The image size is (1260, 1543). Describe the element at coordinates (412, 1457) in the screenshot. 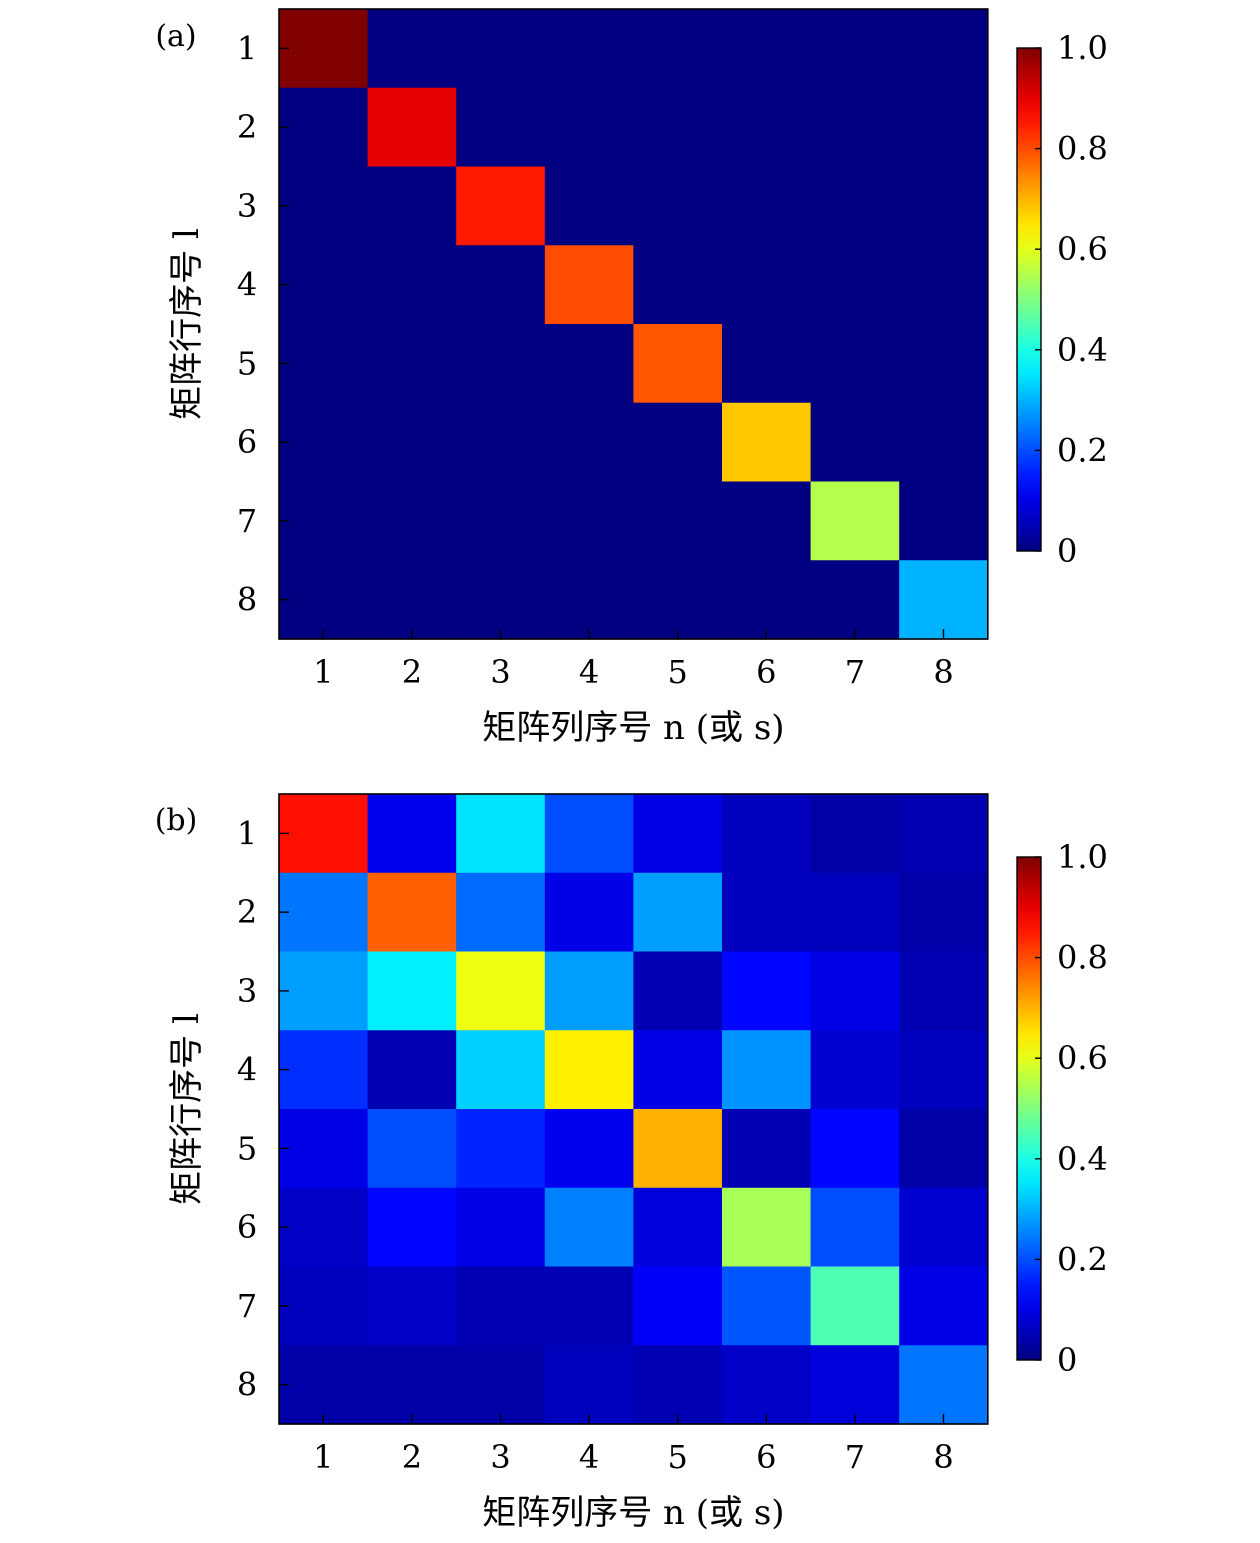

I see `x-tick-label: 2` at that location.